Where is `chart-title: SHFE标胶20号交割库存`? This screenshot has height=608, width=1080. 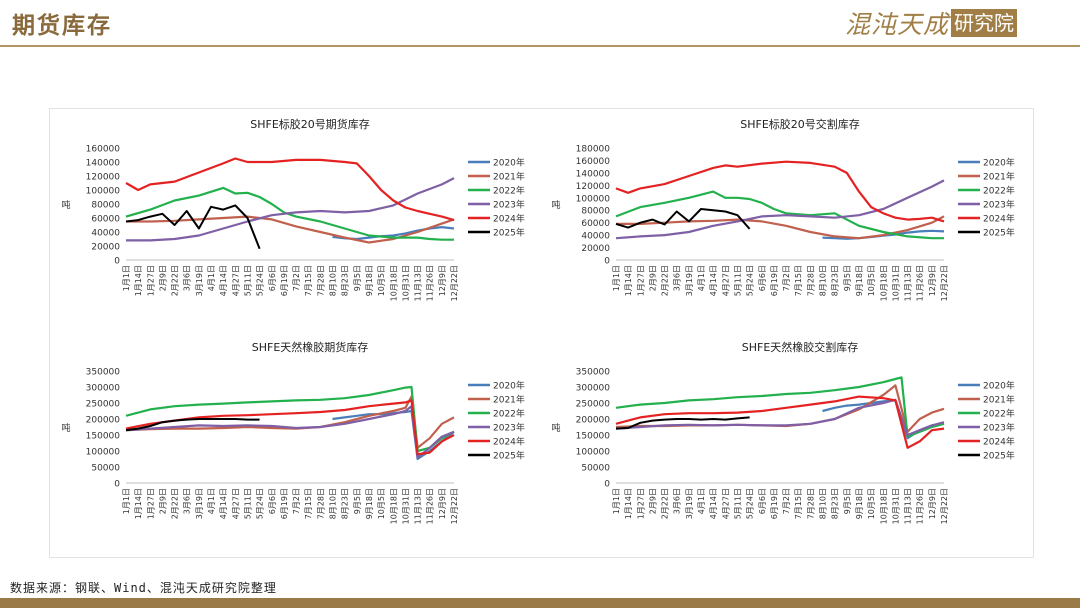 chart-title: SHFE标胶20号交割库存 is located at coordinates (800, 124).